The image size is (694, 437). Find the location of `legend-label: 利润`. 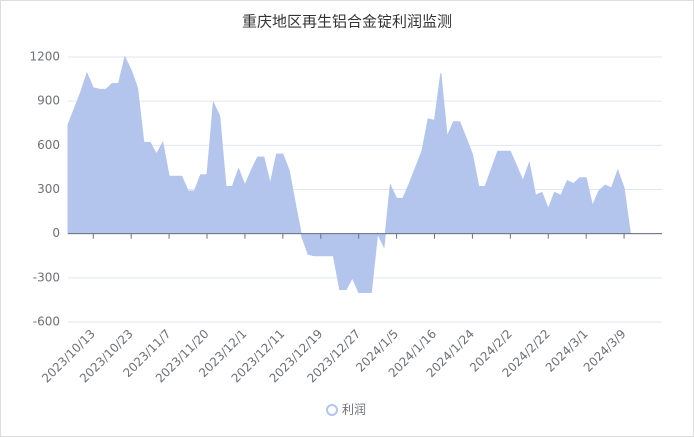

legend-label: 利润 is located at coordinates (354, 410).